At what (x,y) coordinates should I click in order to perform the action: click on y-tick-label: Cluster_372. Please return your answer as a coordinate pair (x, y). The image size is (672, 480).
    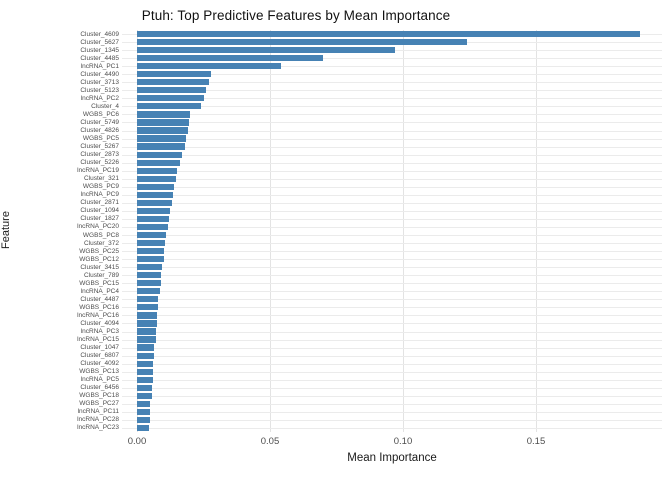
    Looking at the image, I should click on (101, 243).